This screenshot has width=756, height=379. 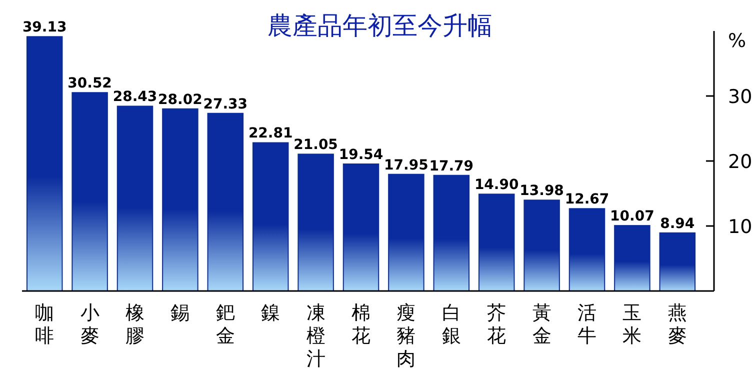 I want to click on data-label: 30.52, so click(x=90, y=84).